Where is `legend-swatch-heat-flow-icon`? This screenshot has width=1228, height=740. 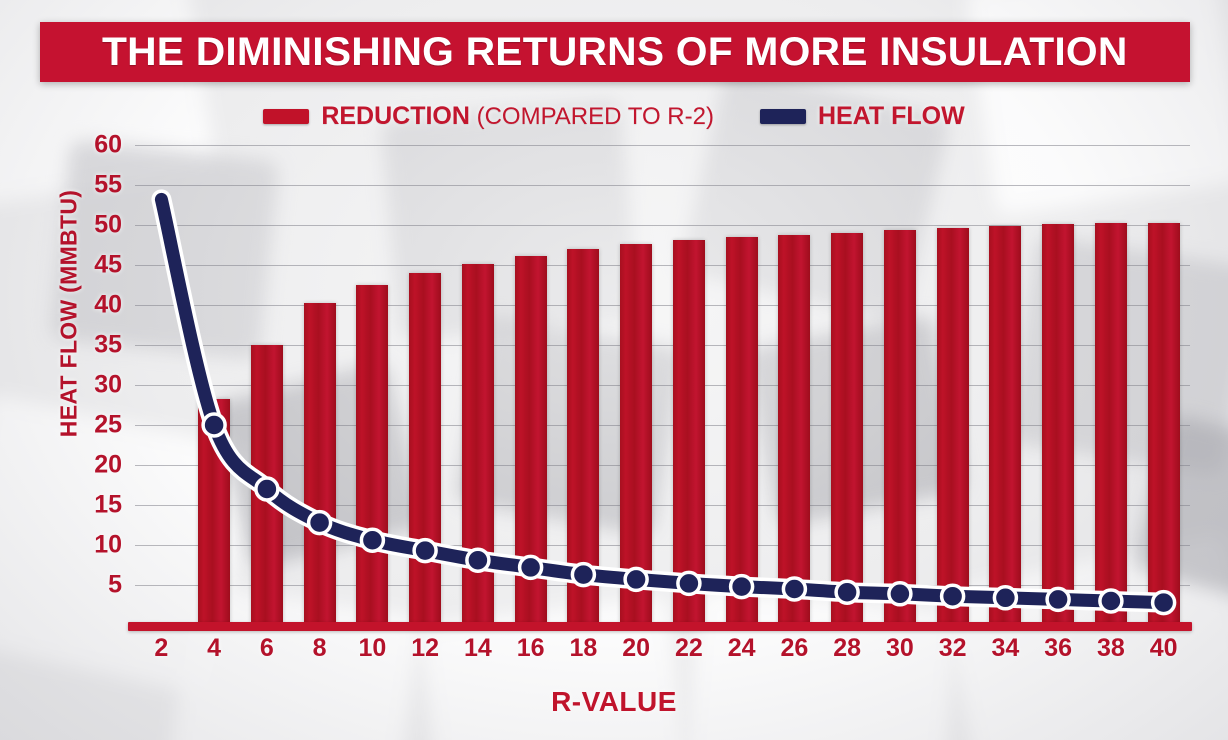 legend-swatch-heat-flow-icon is located at coordinates (782, 116).